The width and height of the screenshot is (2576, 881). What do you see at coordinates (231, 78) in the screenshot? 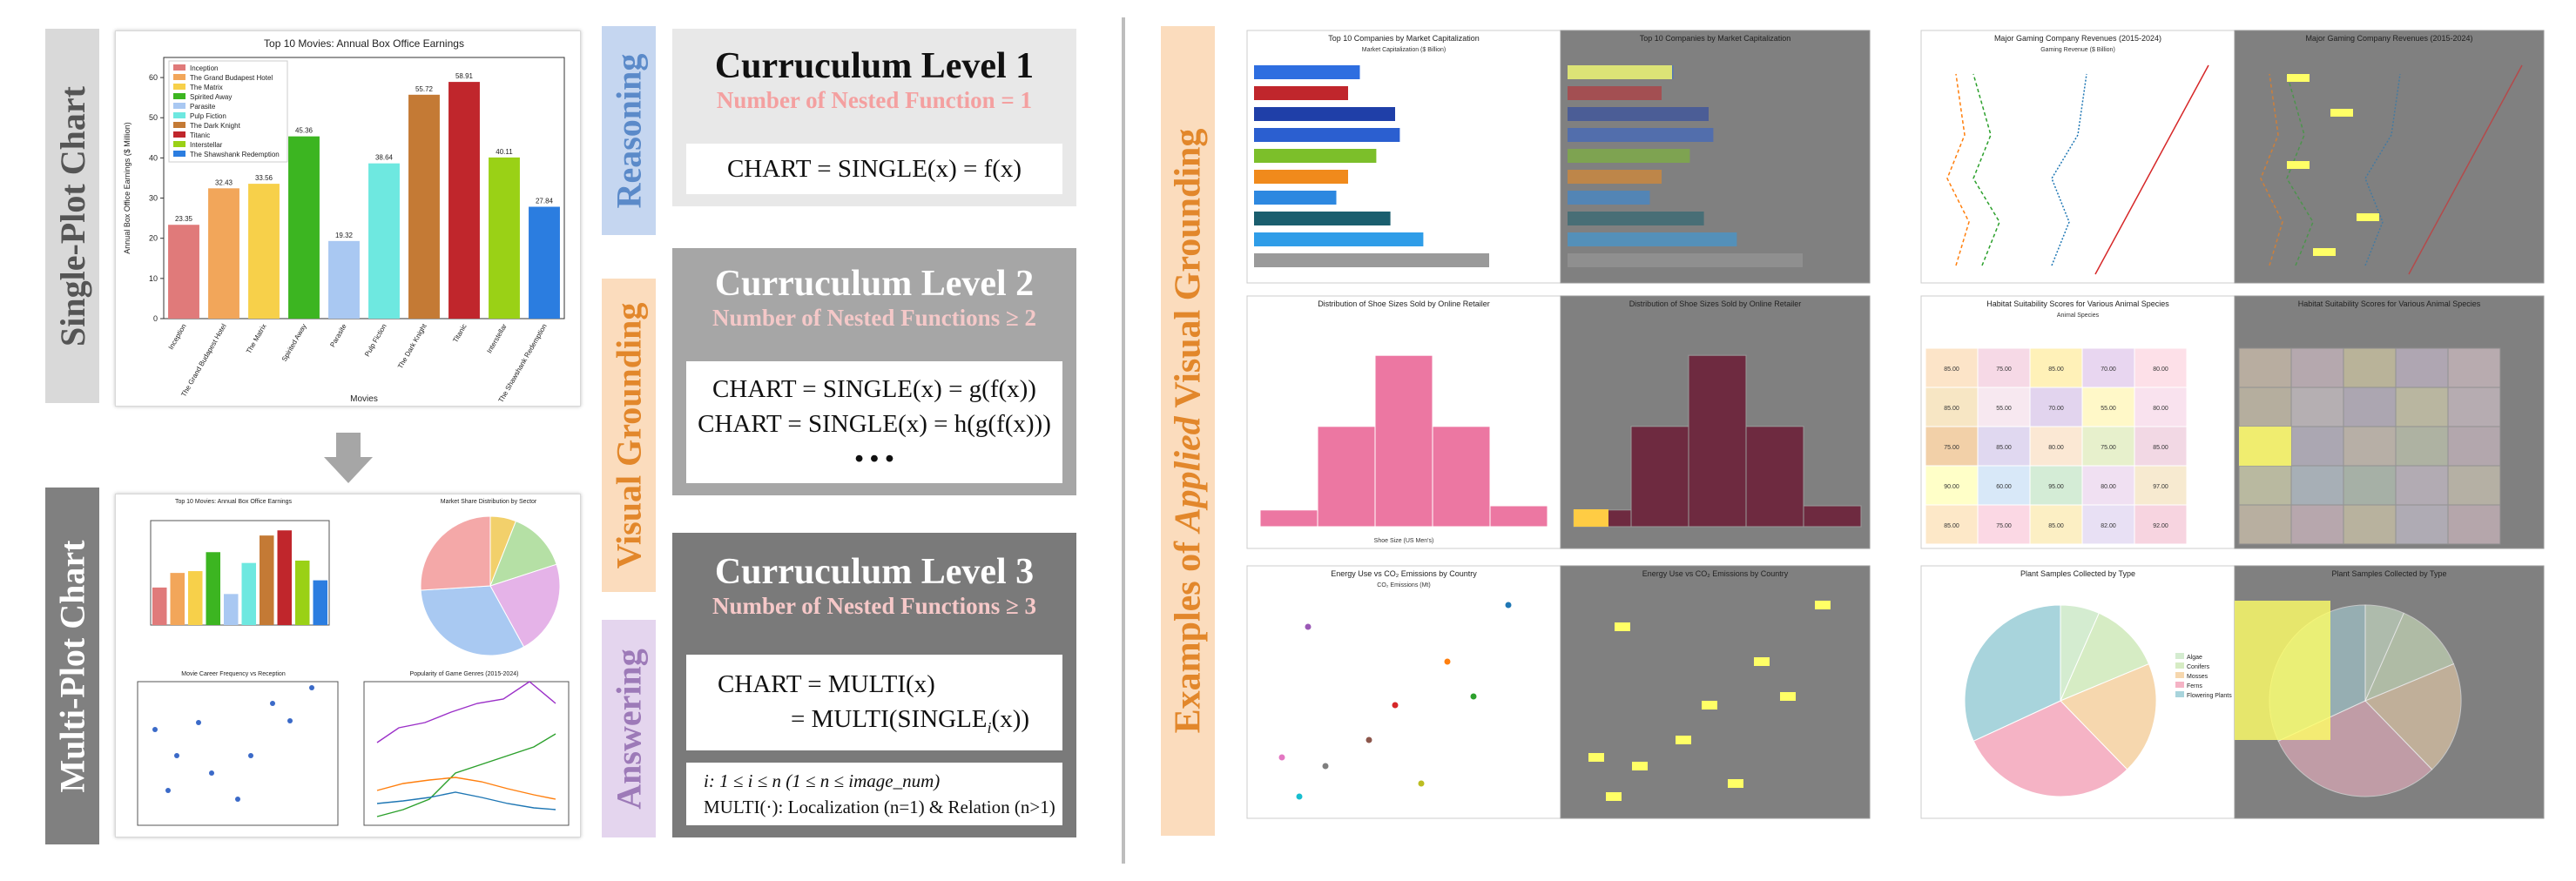
I see `legend-label: The Grand Budapest Hotel` at bounding box center [231, 78].